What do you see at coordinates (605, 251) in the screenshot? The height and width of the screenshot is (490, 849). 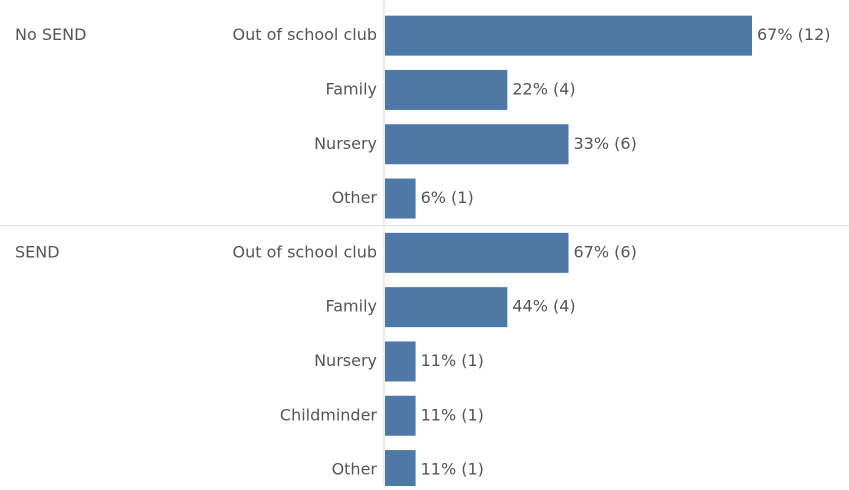 I see `value-label: 67% (6)` at bounding box center [605, 251].